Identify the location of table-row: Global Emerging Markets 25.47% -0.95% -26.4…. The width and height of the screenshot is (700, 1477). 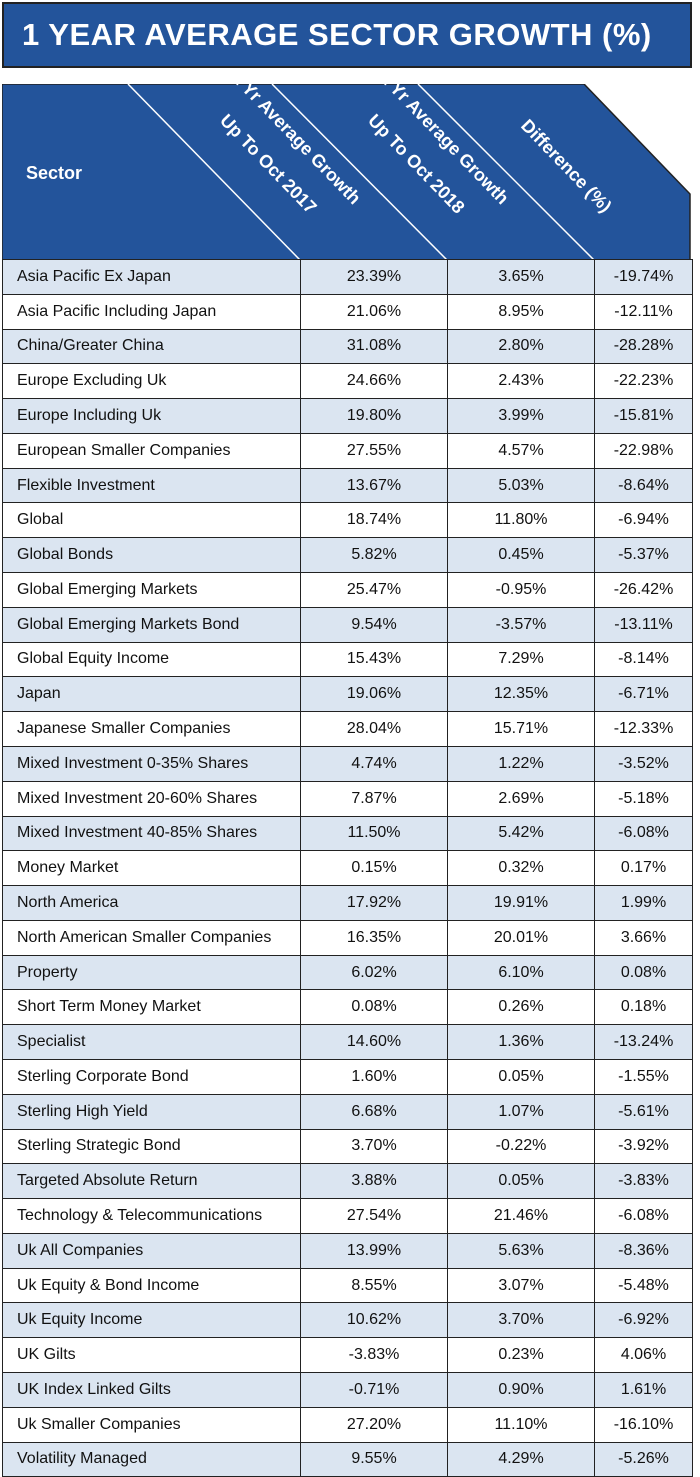
(347, 590).